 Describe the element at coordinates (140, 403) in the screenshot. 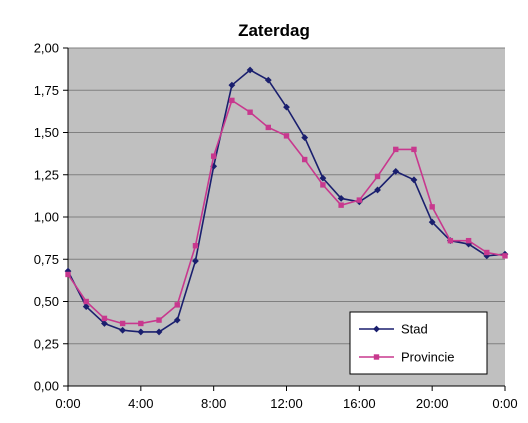

I see `x-tick-label: 4:00` at that location.